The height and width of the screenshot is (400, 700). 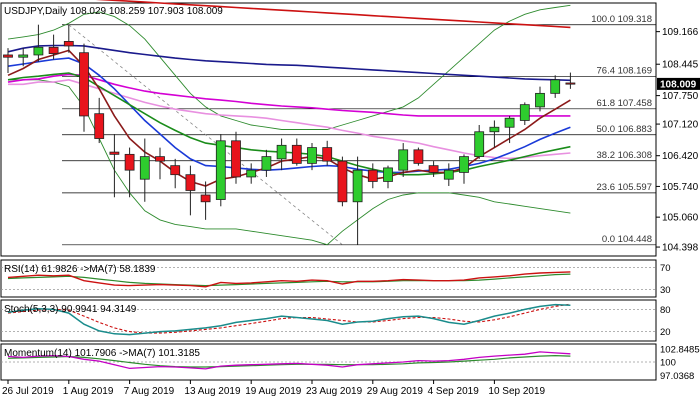 I want to click on price-tick-2: 107.750, so click(x=680, y=96).